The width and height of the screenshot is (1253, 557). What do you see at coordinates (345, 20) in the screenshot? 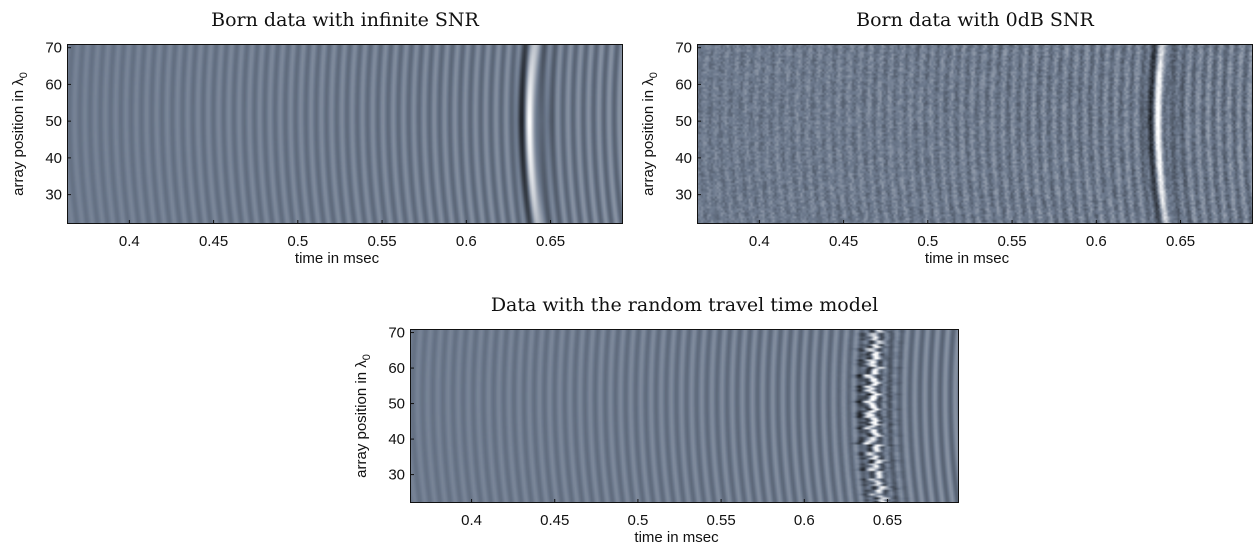
I see `chart-title: Born data with infinite SNR` at bounding box center [345, 20].